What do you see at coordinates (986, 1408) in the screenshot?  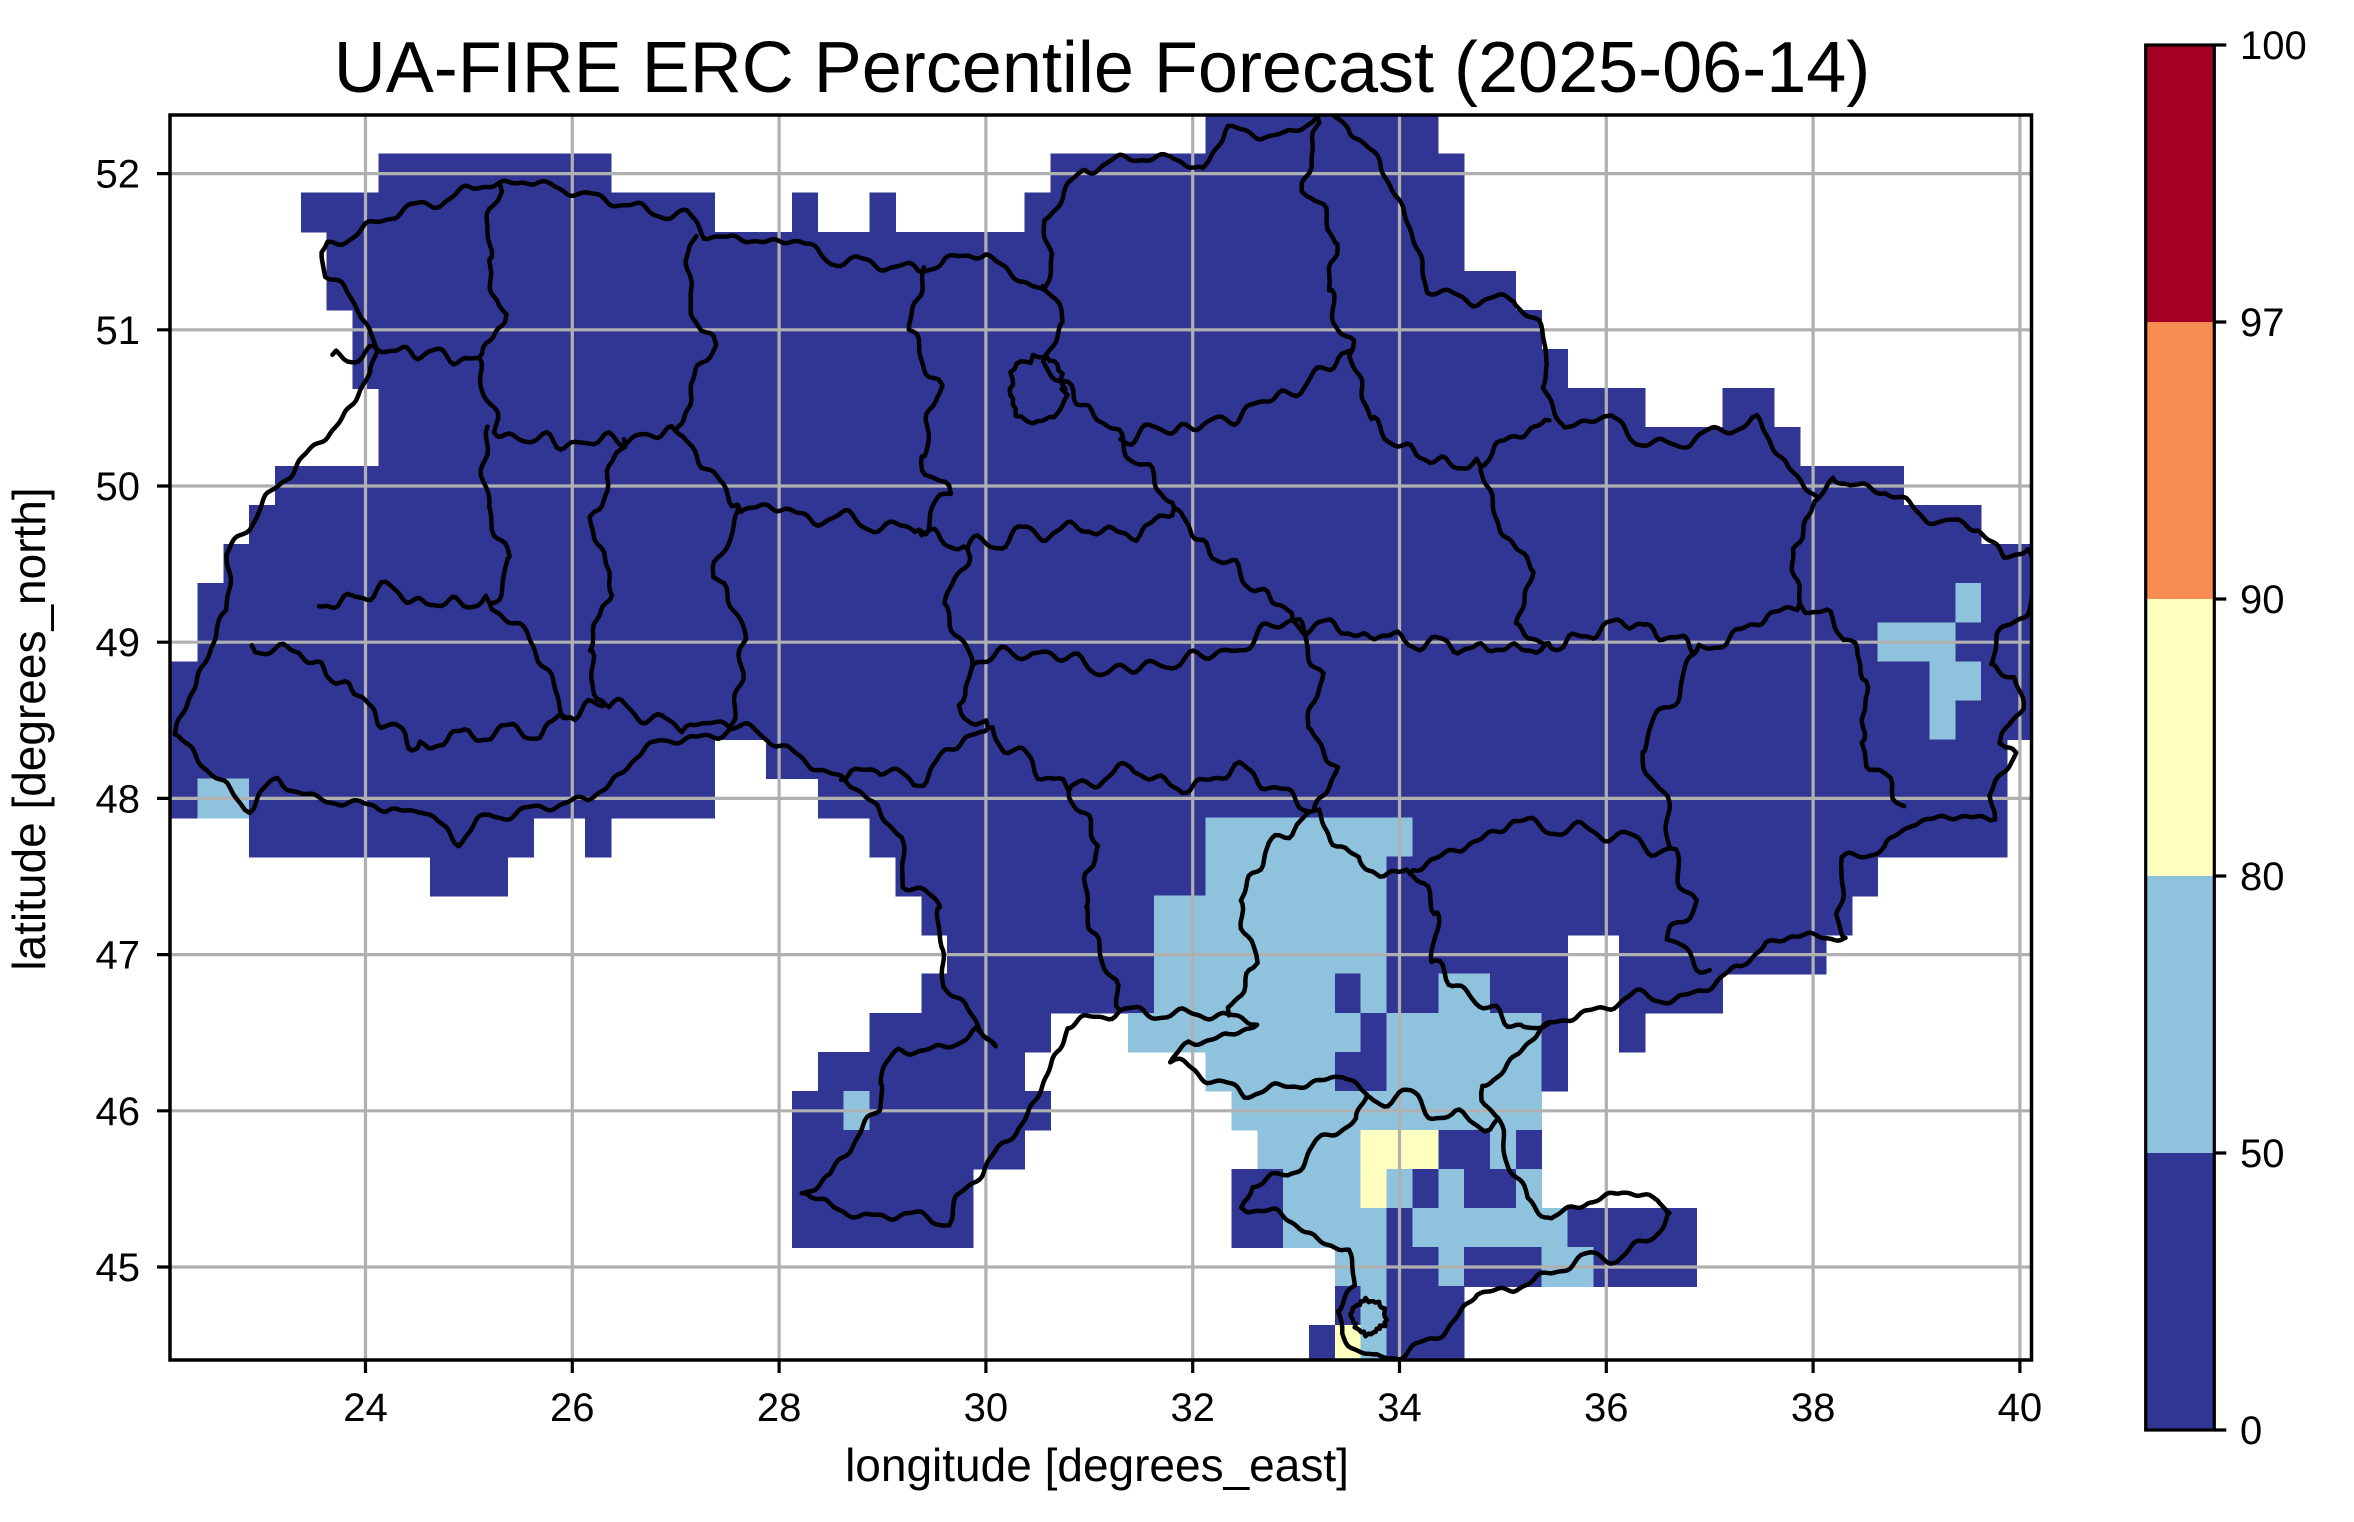 I see `svg-text: 30` at bounding box center [986, 1408].